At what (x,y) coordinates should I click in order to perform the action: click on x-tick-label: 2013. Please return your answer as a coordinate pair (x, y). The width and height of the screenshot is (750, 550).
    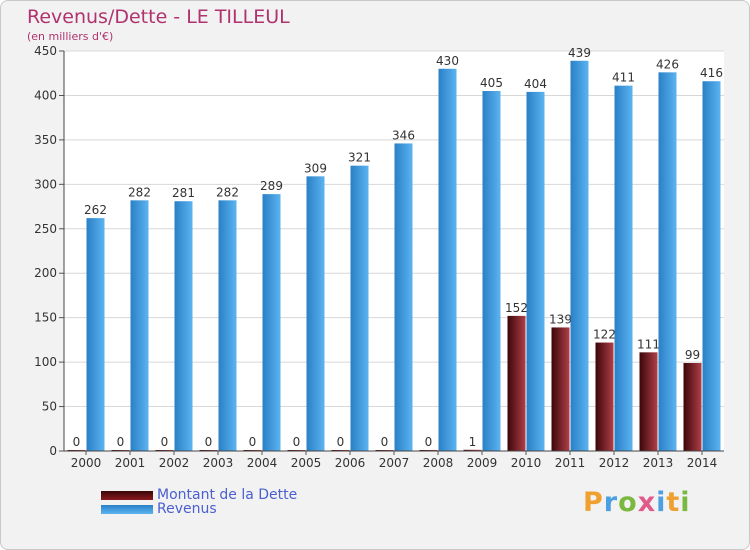
    Looking at the image, I should click on (658, 463).